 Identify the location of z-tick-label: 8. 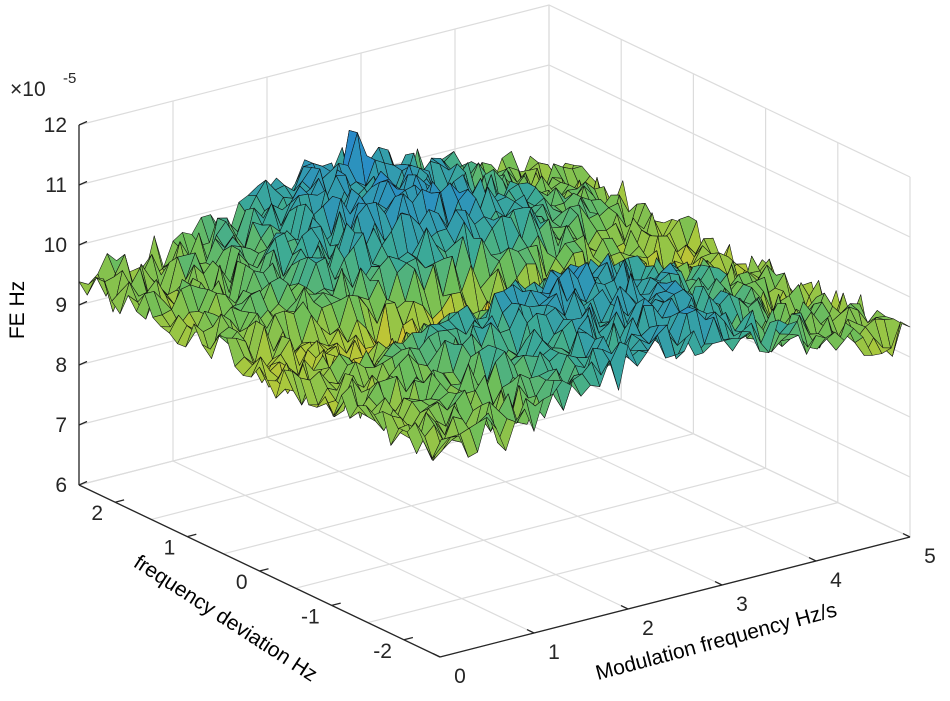
(61, 365).